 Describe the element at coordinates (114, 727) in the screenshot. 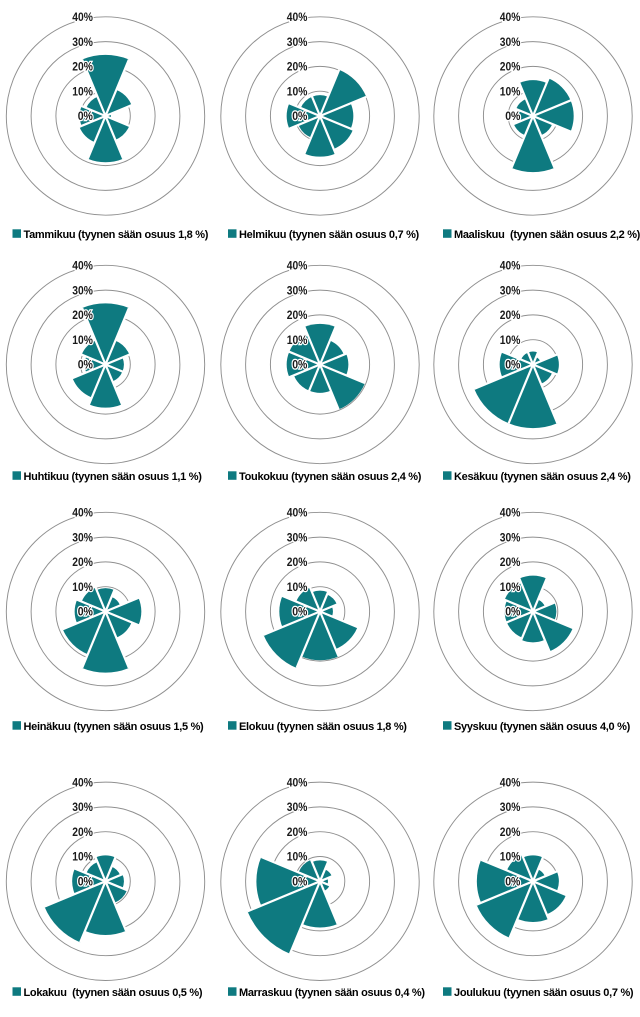

I see `svg-text:Heinäkuu (tyynen sään osuus 1,: Heinäkuu (tyynen sään osuus 1,5 %)` at that location.